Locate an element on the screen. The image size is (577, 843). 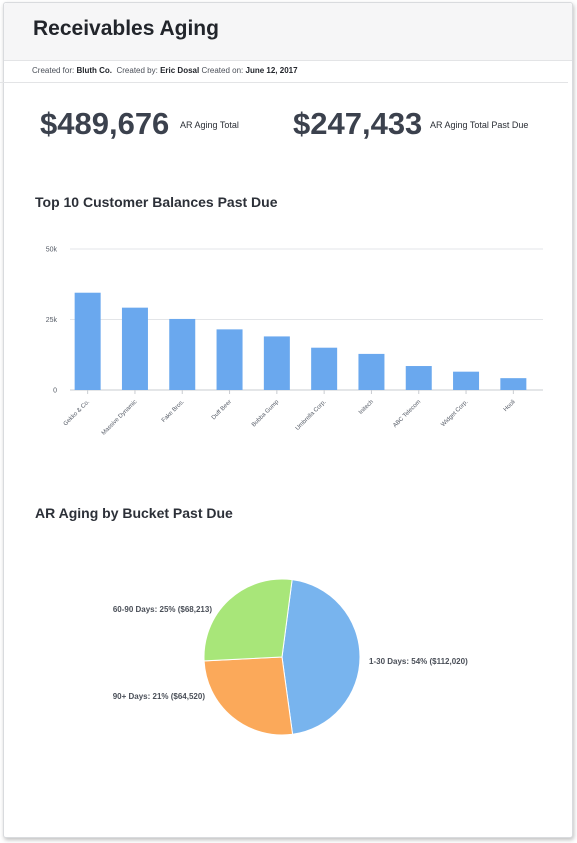
y-tick-label: 0 is located at coordinates (55, 391).